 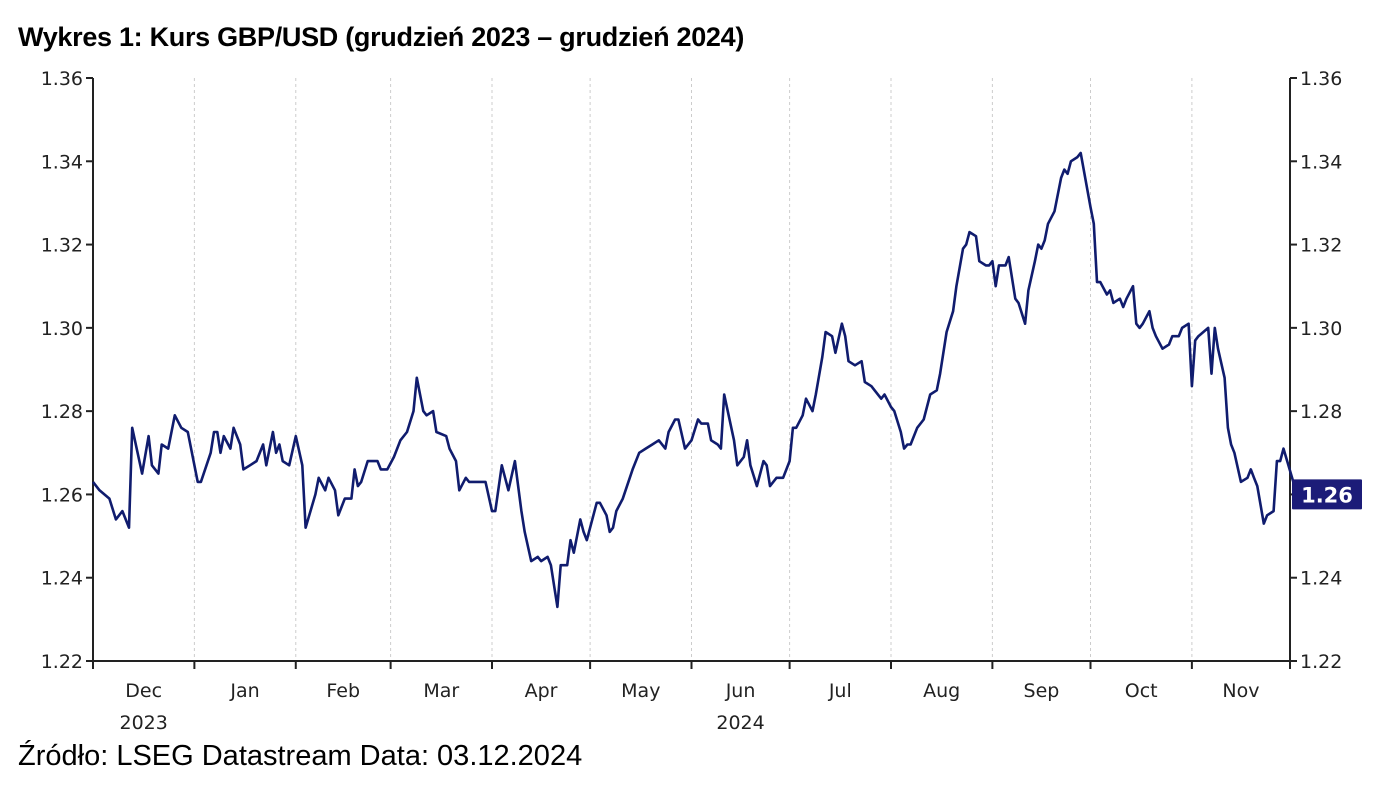 What do you see at coordinates (1321, 79) in the screenshot?
I see `right-y-tick-label: 1.36` at bounding box center [1321, 79].